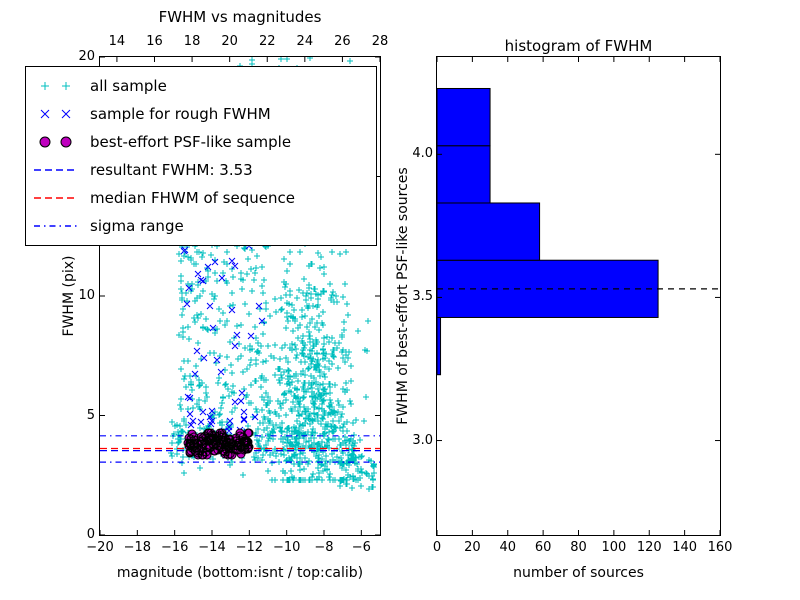 The height and width of the screenshot is (600, 800). I want to click on y-tick-label: 0, so click(90, 534).